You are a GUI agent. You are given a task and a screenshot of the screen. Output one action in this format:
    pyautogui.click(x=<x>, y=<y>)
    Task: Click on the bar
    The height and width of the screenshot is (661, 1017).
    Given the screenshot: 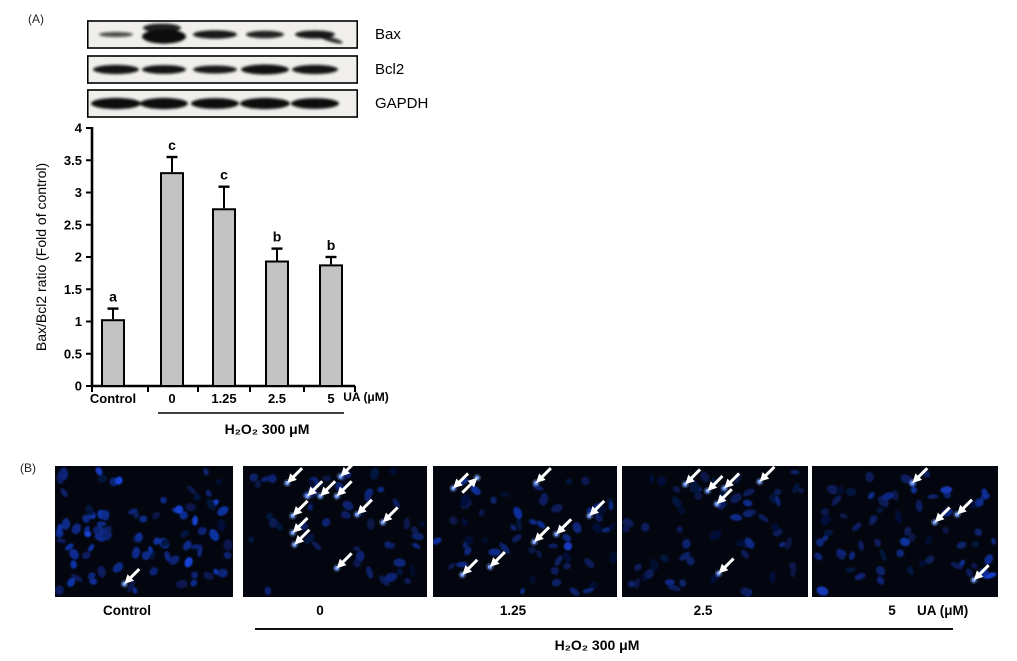 What is the action you would take?
    pyautogui.click(x=277, y=323)
    